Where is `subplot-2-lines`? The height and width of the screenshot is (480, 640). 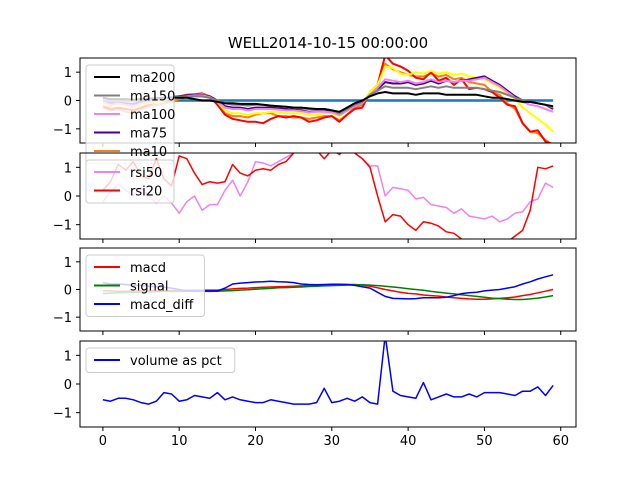
subplot-2-lines is located at coordinates (328, 196).